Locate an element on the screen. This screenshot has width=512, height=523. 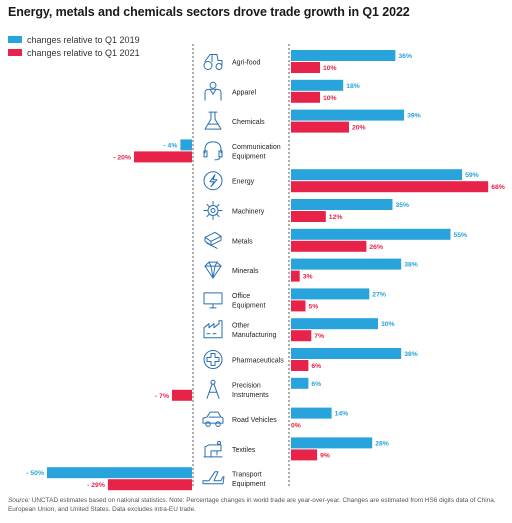
data-label-textiles-series-1: 28% is located at coordinates (382, 443).